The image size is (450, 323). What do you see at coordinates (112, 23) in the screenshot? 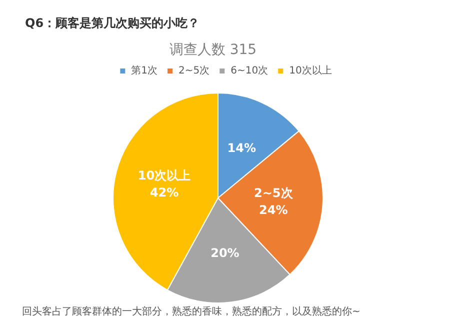
I see `chart-title: Q6：顾客是第几次购买的小吃？` at bounding box center [112, 23].